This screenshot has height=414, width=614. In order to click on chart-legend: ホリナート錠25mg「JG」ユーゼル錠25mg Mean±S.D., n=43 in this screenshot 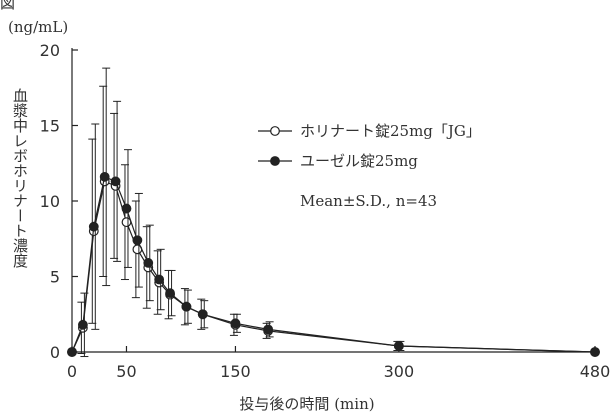, I will do `click(369, 166)`.